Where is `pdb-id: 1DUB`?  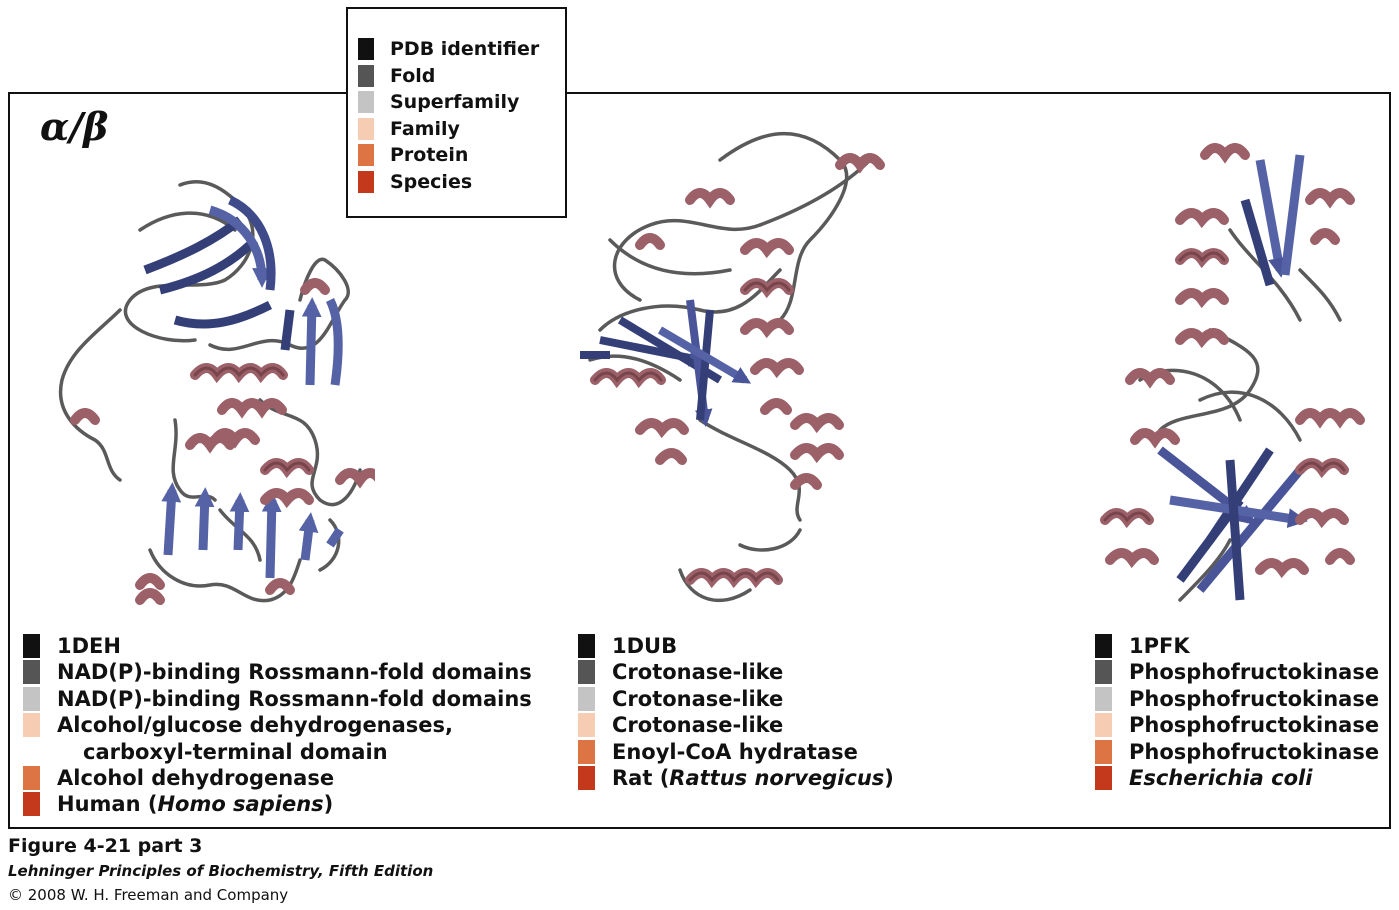 pdb-id: 1DUB is located at coordinates (645, 646).